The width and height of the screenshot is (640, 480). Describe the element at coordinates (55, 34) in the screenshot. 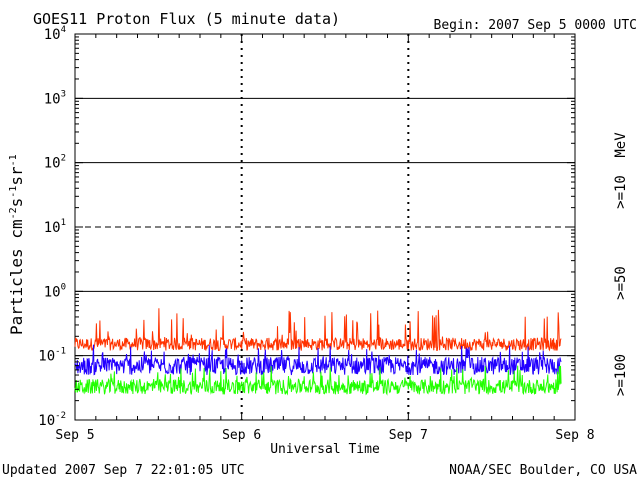

I see `y-tick-label: 10⁴` at that location.